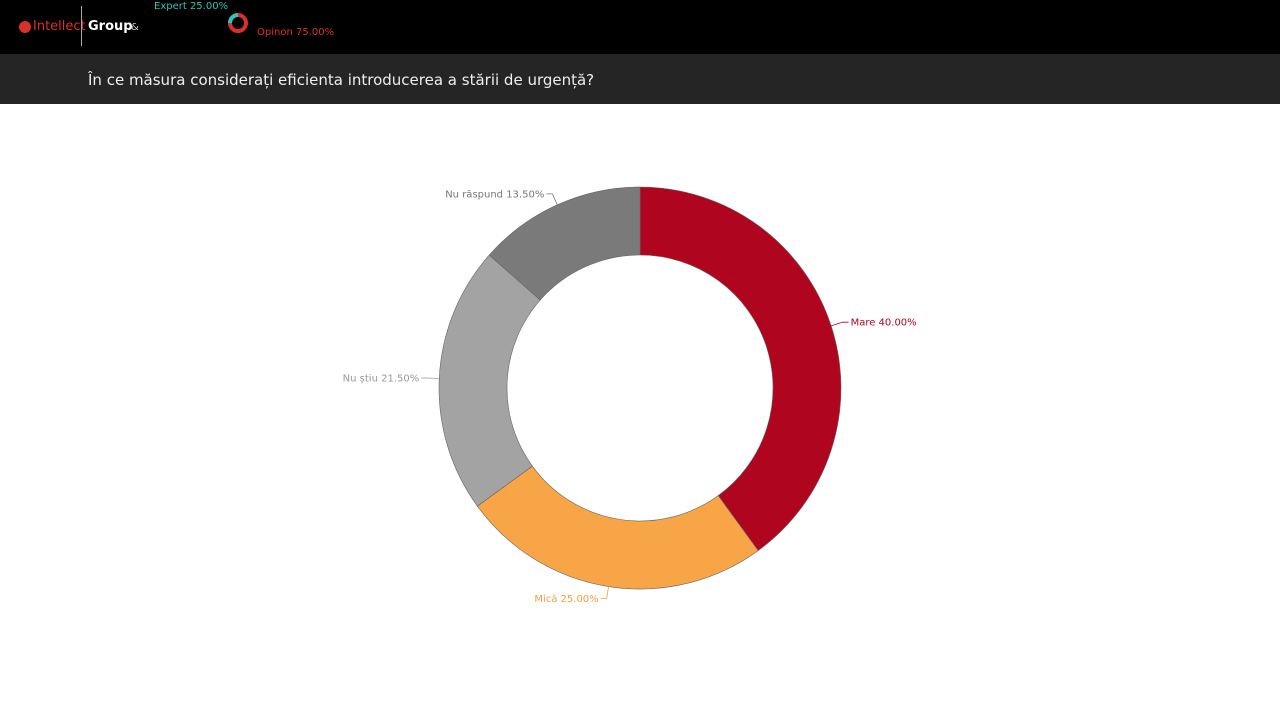  What do you see at coordinates (81, 26) in the screenshot?
I see `divider` at bounding box center [81, 26].